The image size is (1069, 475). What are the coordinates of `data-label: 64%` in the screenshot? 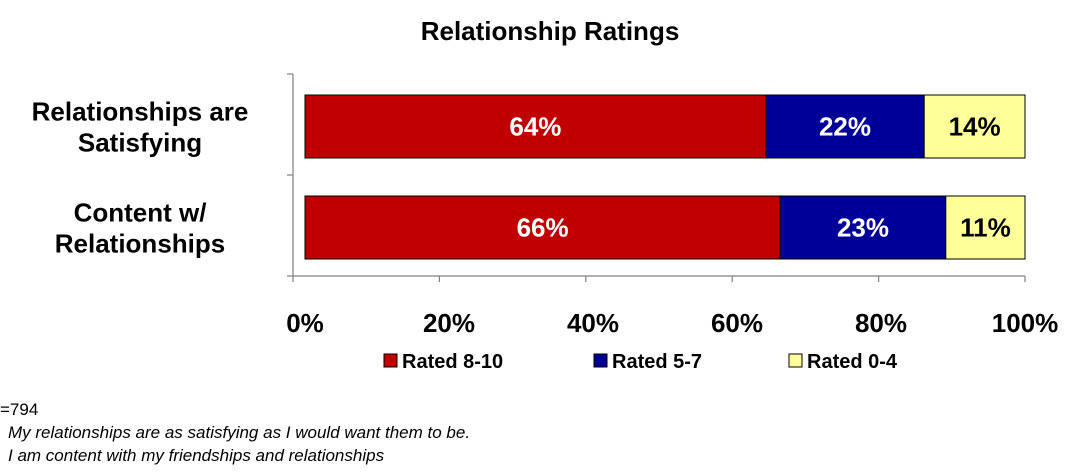 It's located at (535, 127).